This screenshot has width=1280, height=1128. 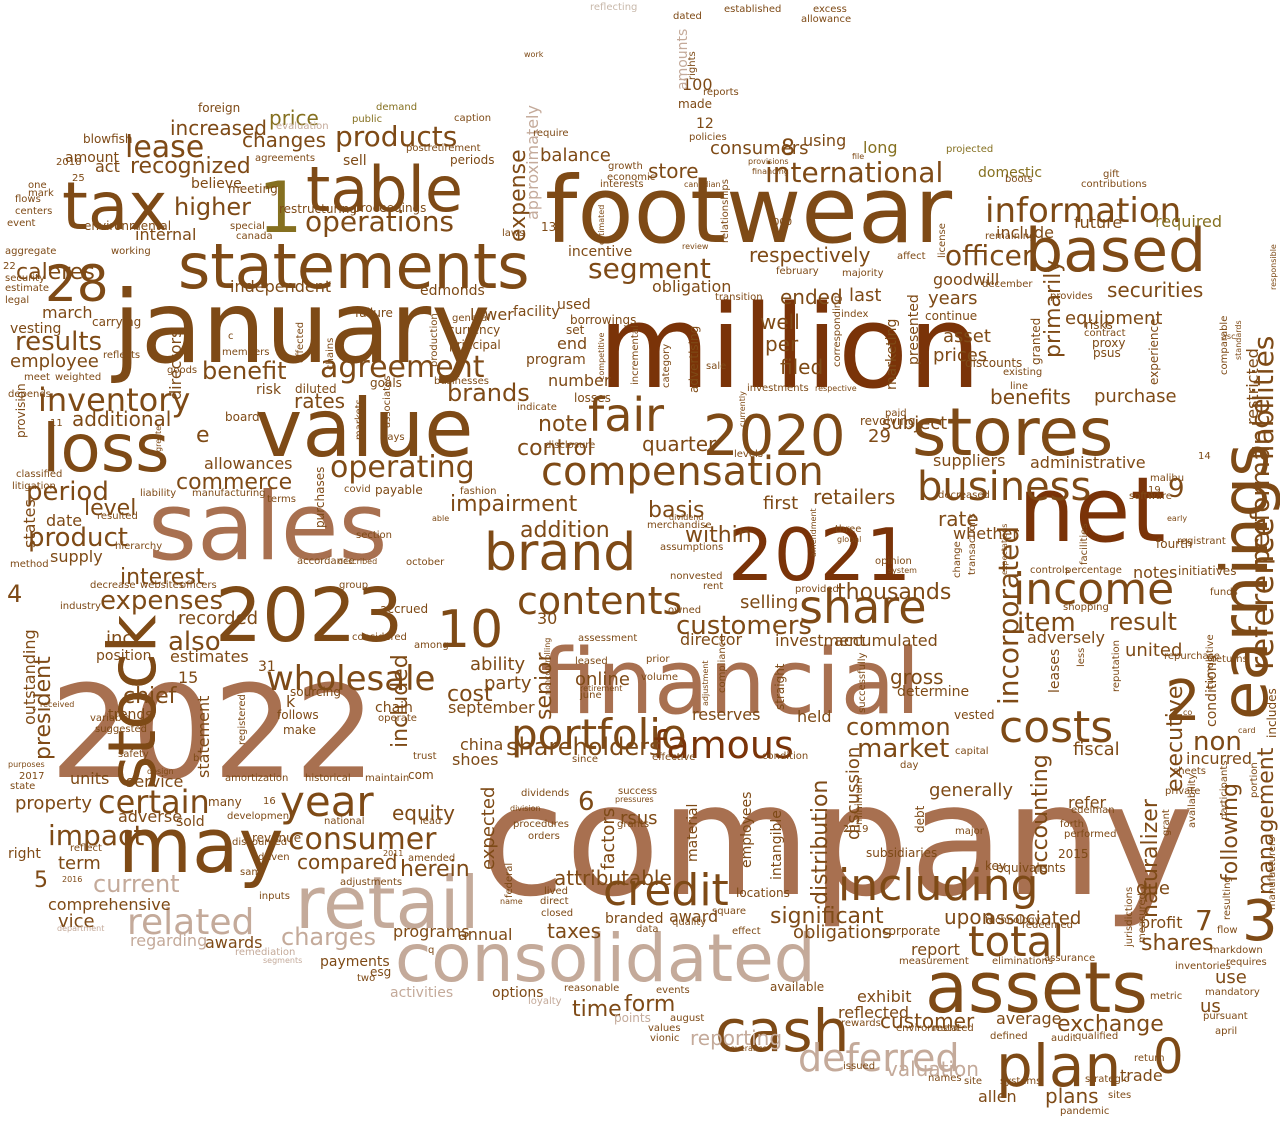 What do you see at coordinates (603, 320) in the screenshot?
I see `word-borrowings: borrowings` at bounding box center [603, 320].